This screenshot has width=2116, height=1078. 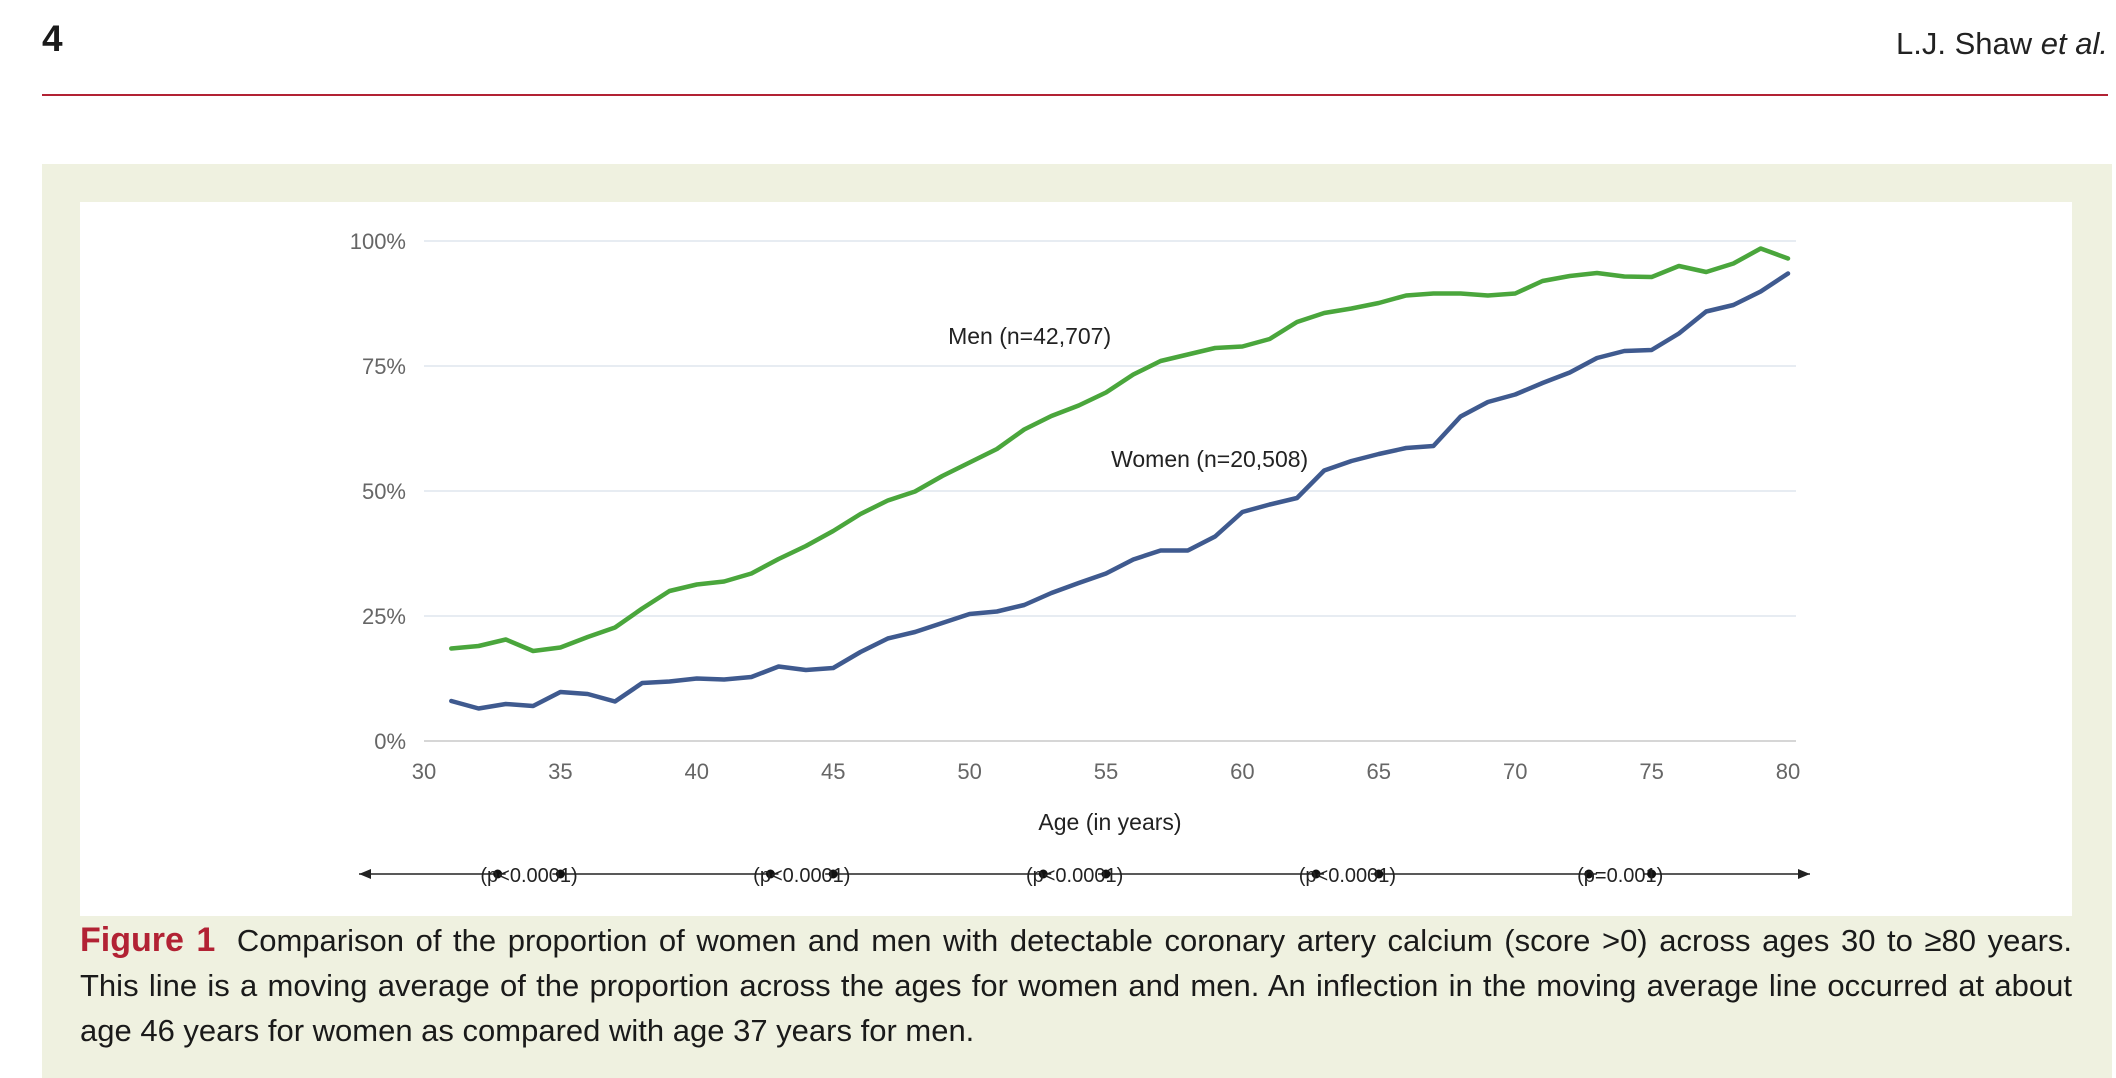 What do you see at coordinates (1515, 771) in the screenshot?
I see `x-tick-label: 70` at bounding box center [1515, 771].